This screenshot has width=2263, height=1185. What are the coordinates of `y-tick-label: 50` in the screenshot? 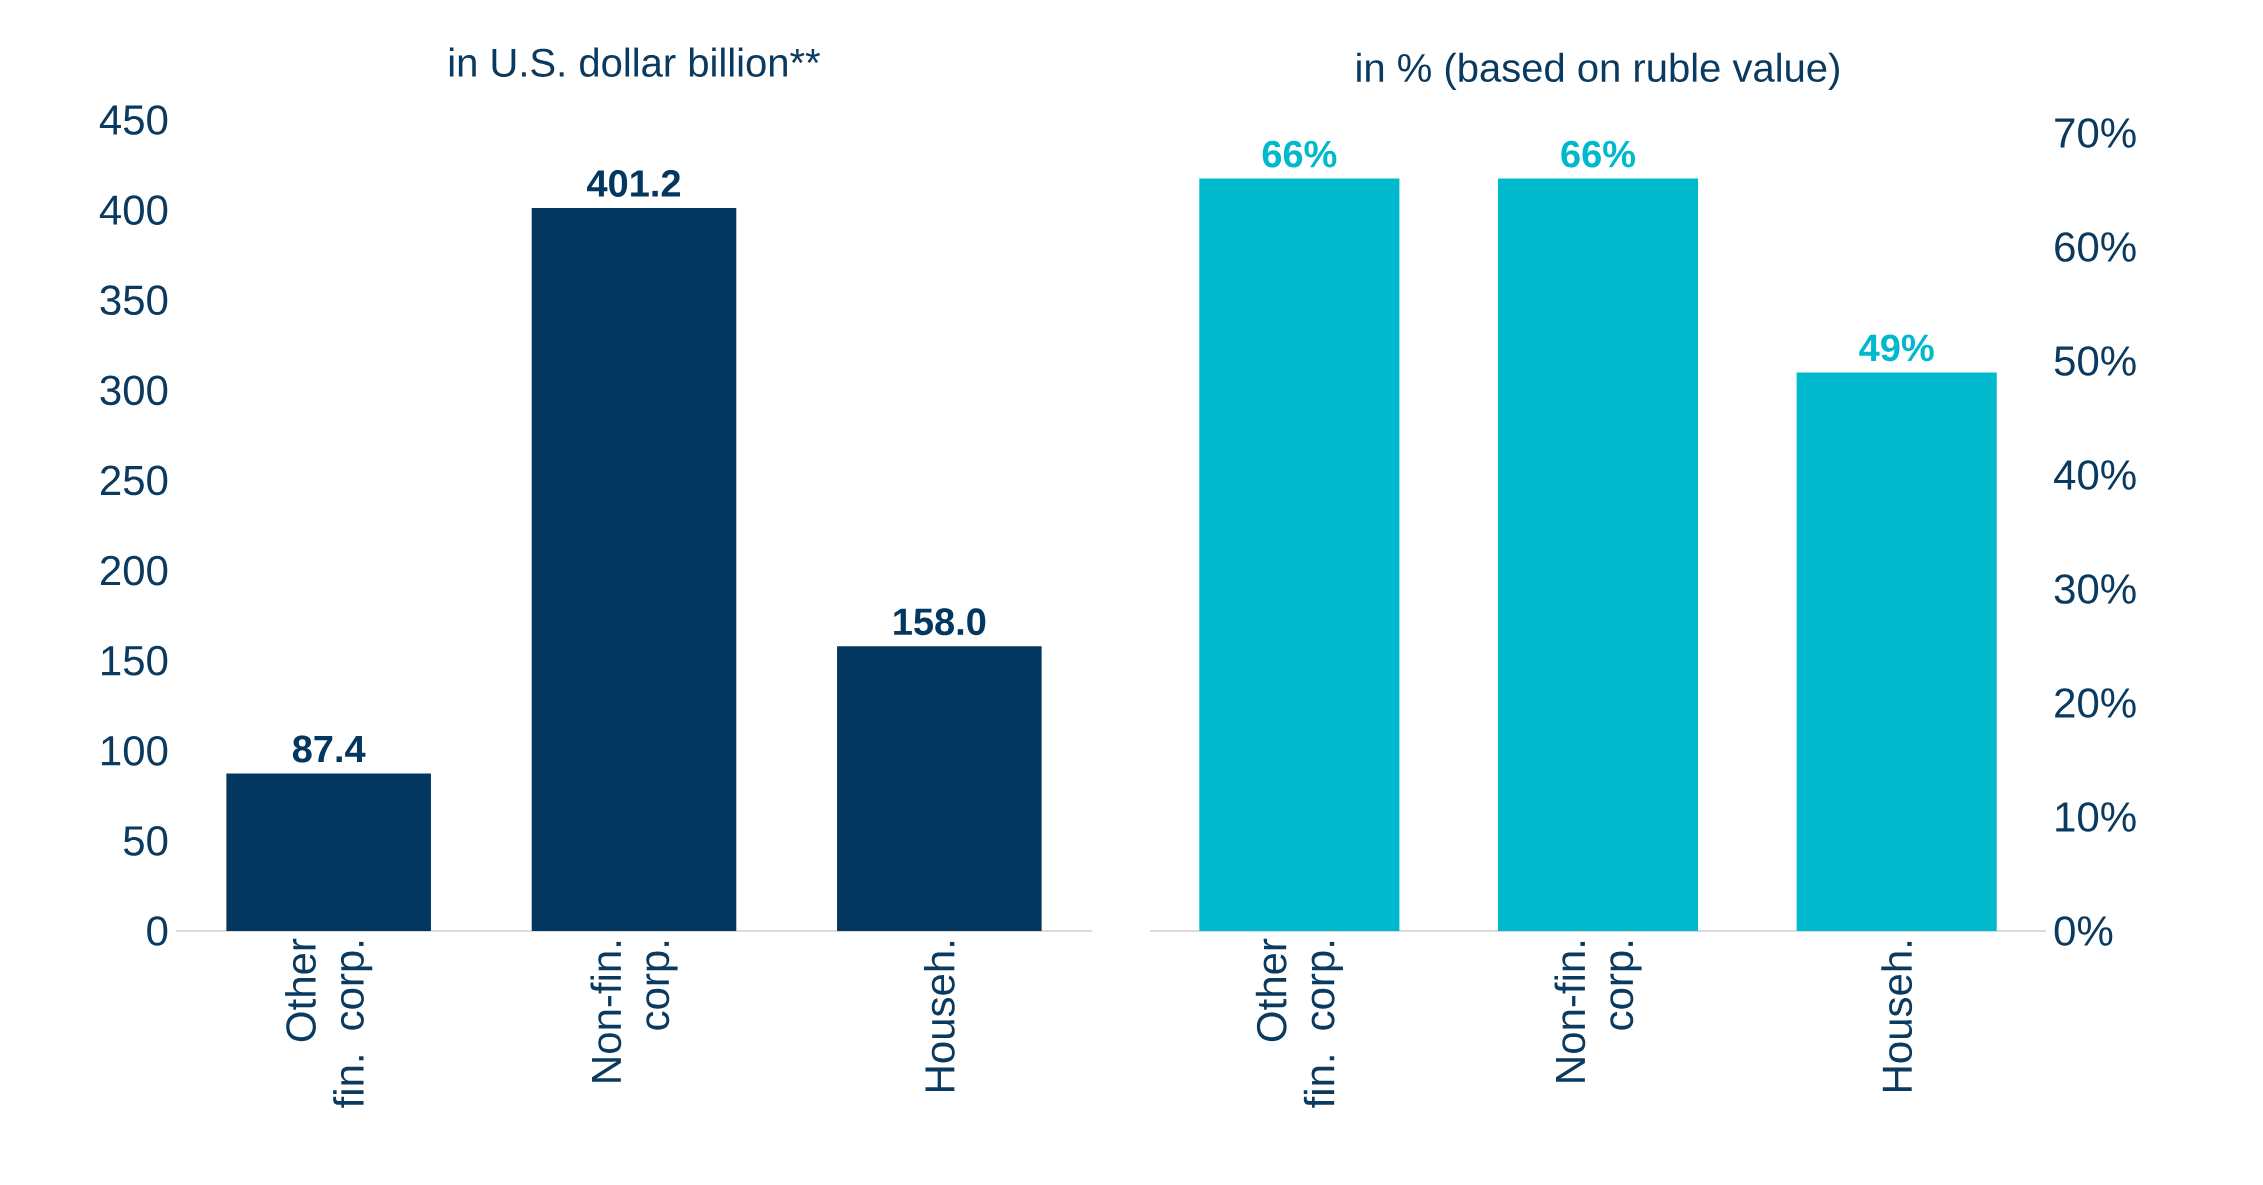 It's located at (145, 841).